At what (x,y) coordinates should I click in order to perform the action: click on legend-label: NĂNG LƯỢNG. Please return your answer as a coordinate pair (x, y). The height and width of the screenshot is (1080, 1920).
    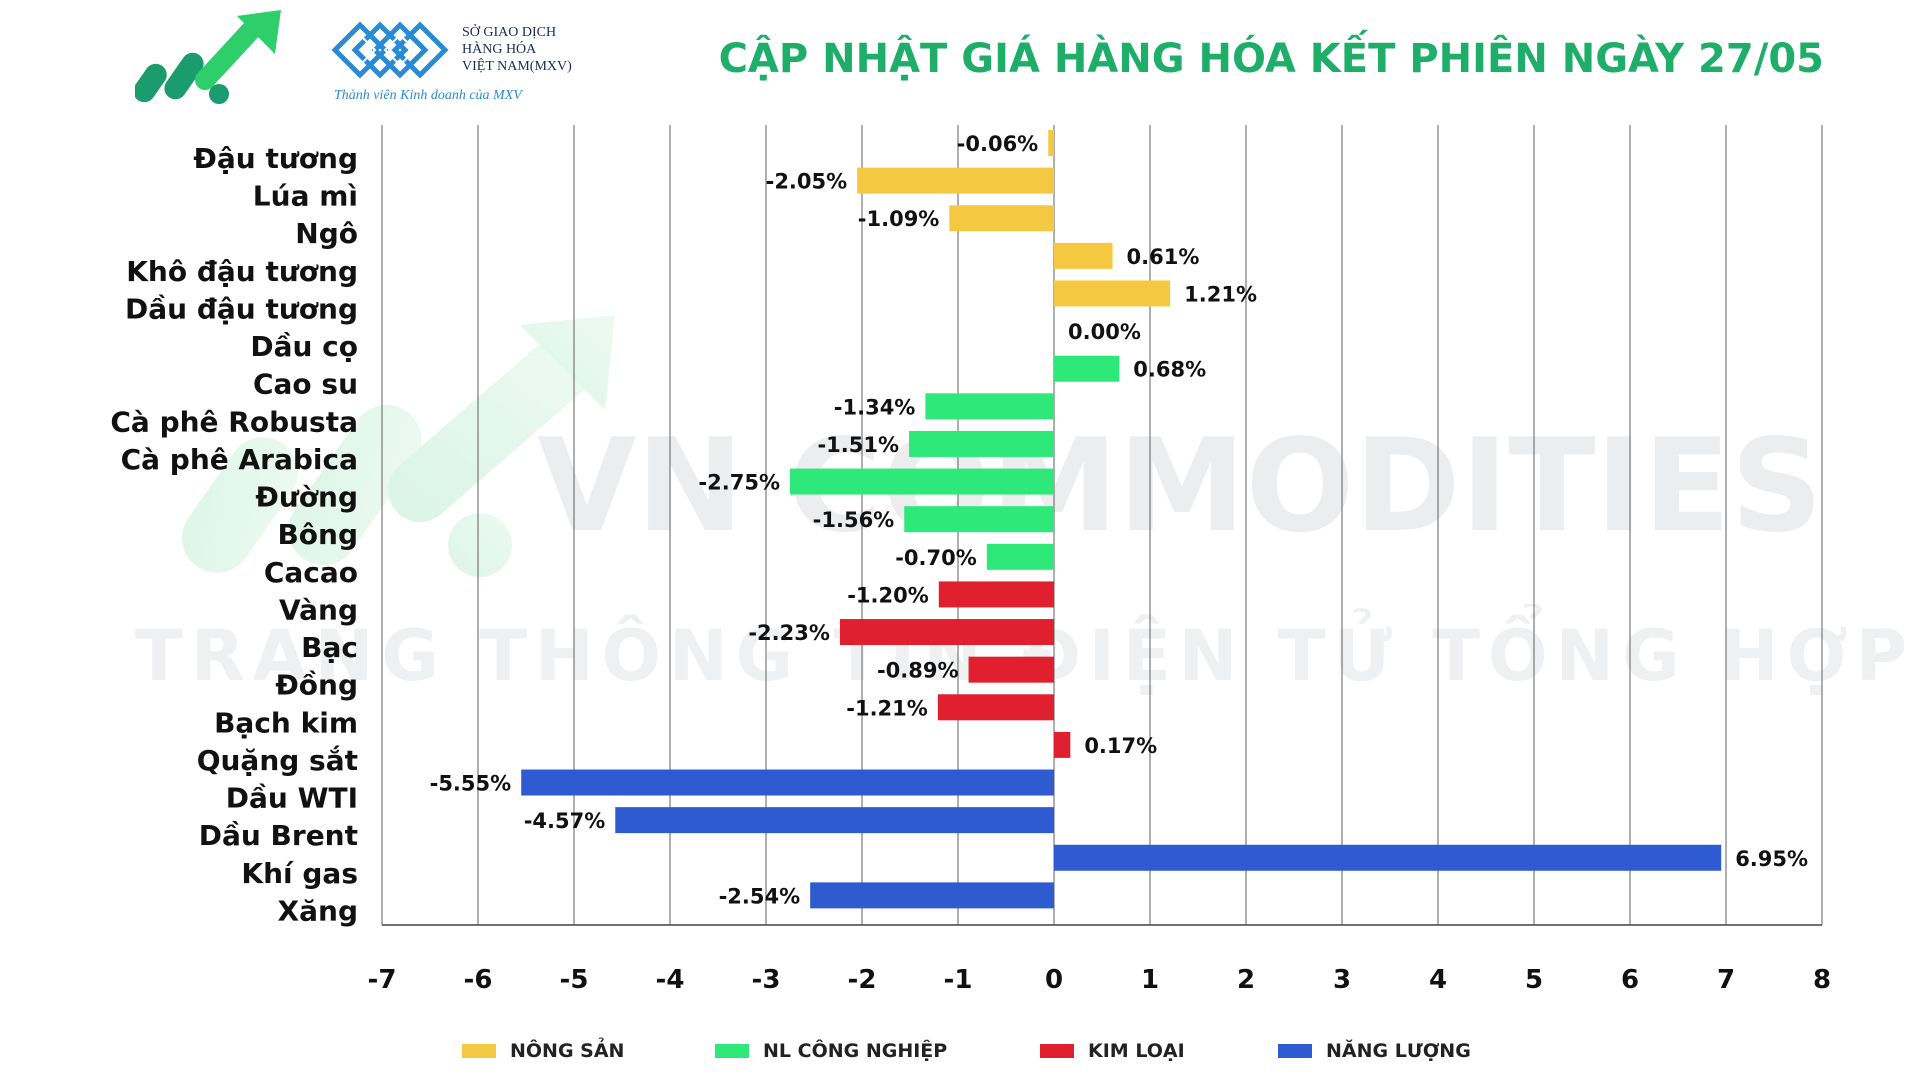
    Looking at the image, I should click on (1398, 1051).